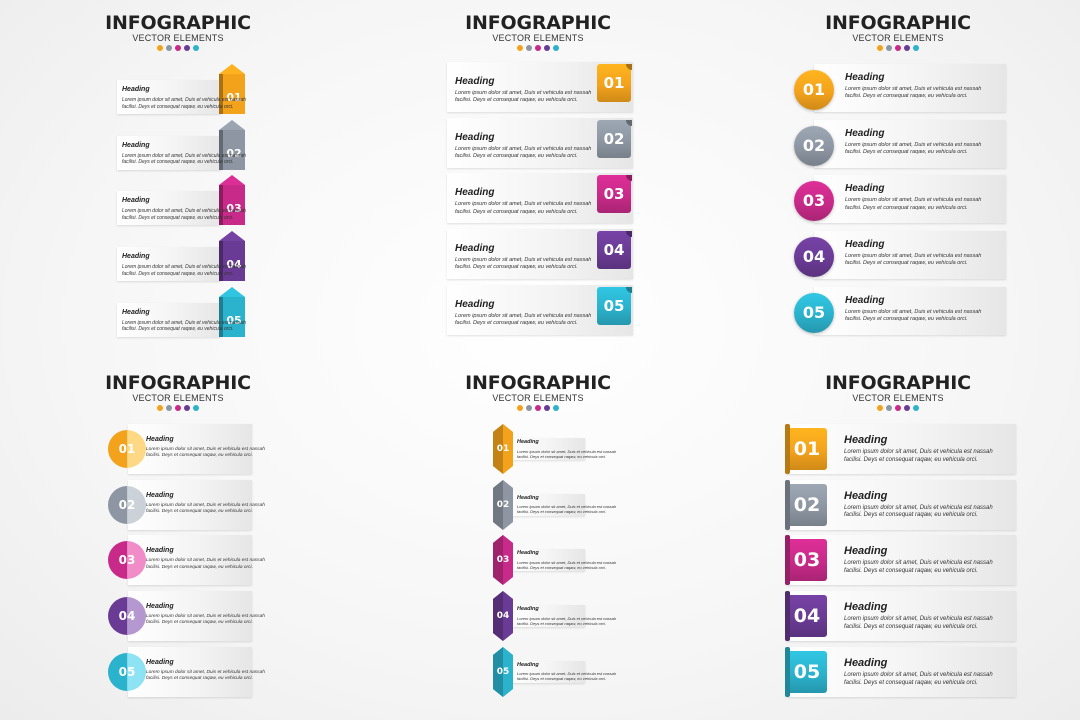  Describe the element at coordinates (232, 200) in the screenshot. I see `arrow-up-marker` at that location.